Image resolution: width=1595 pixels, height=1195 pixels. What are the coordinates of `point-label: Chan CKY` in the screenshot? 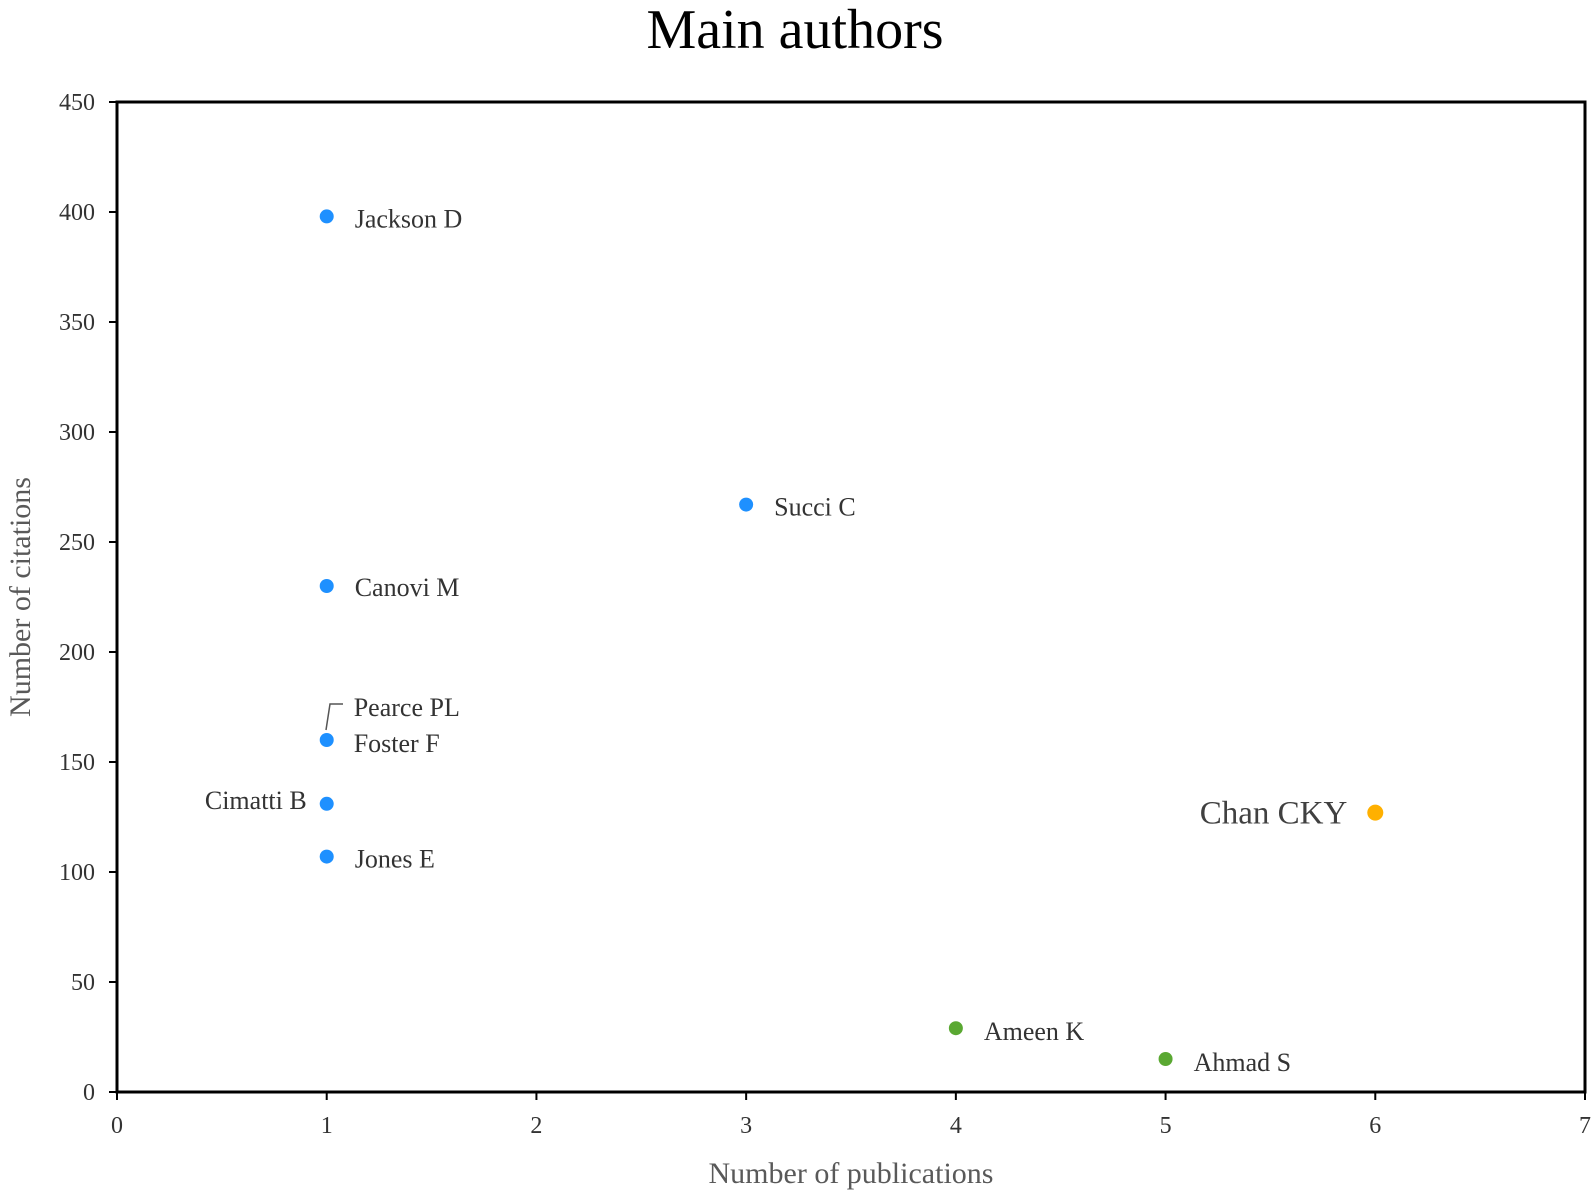 It's located at (1274, 814).